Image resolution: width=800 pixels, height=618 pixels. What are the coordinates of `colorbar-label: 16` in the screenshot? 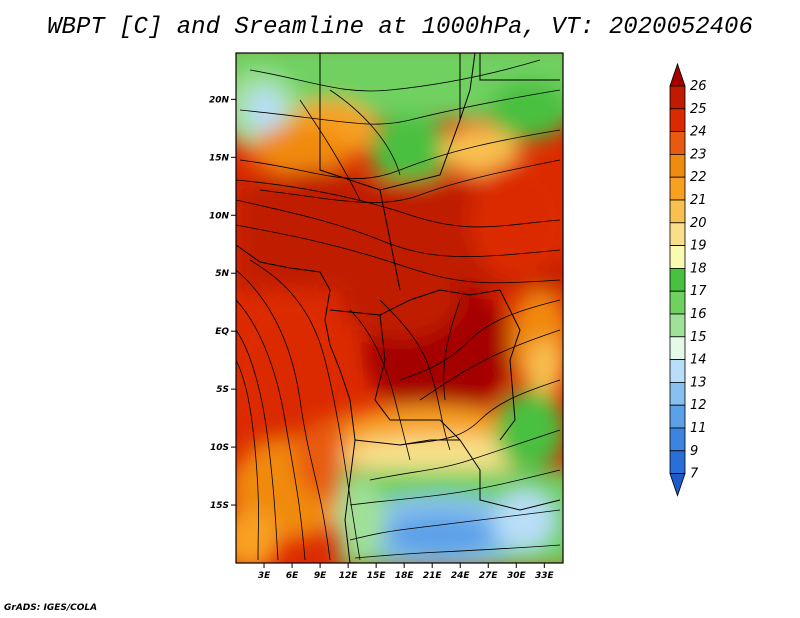 It's located at (698, 314).